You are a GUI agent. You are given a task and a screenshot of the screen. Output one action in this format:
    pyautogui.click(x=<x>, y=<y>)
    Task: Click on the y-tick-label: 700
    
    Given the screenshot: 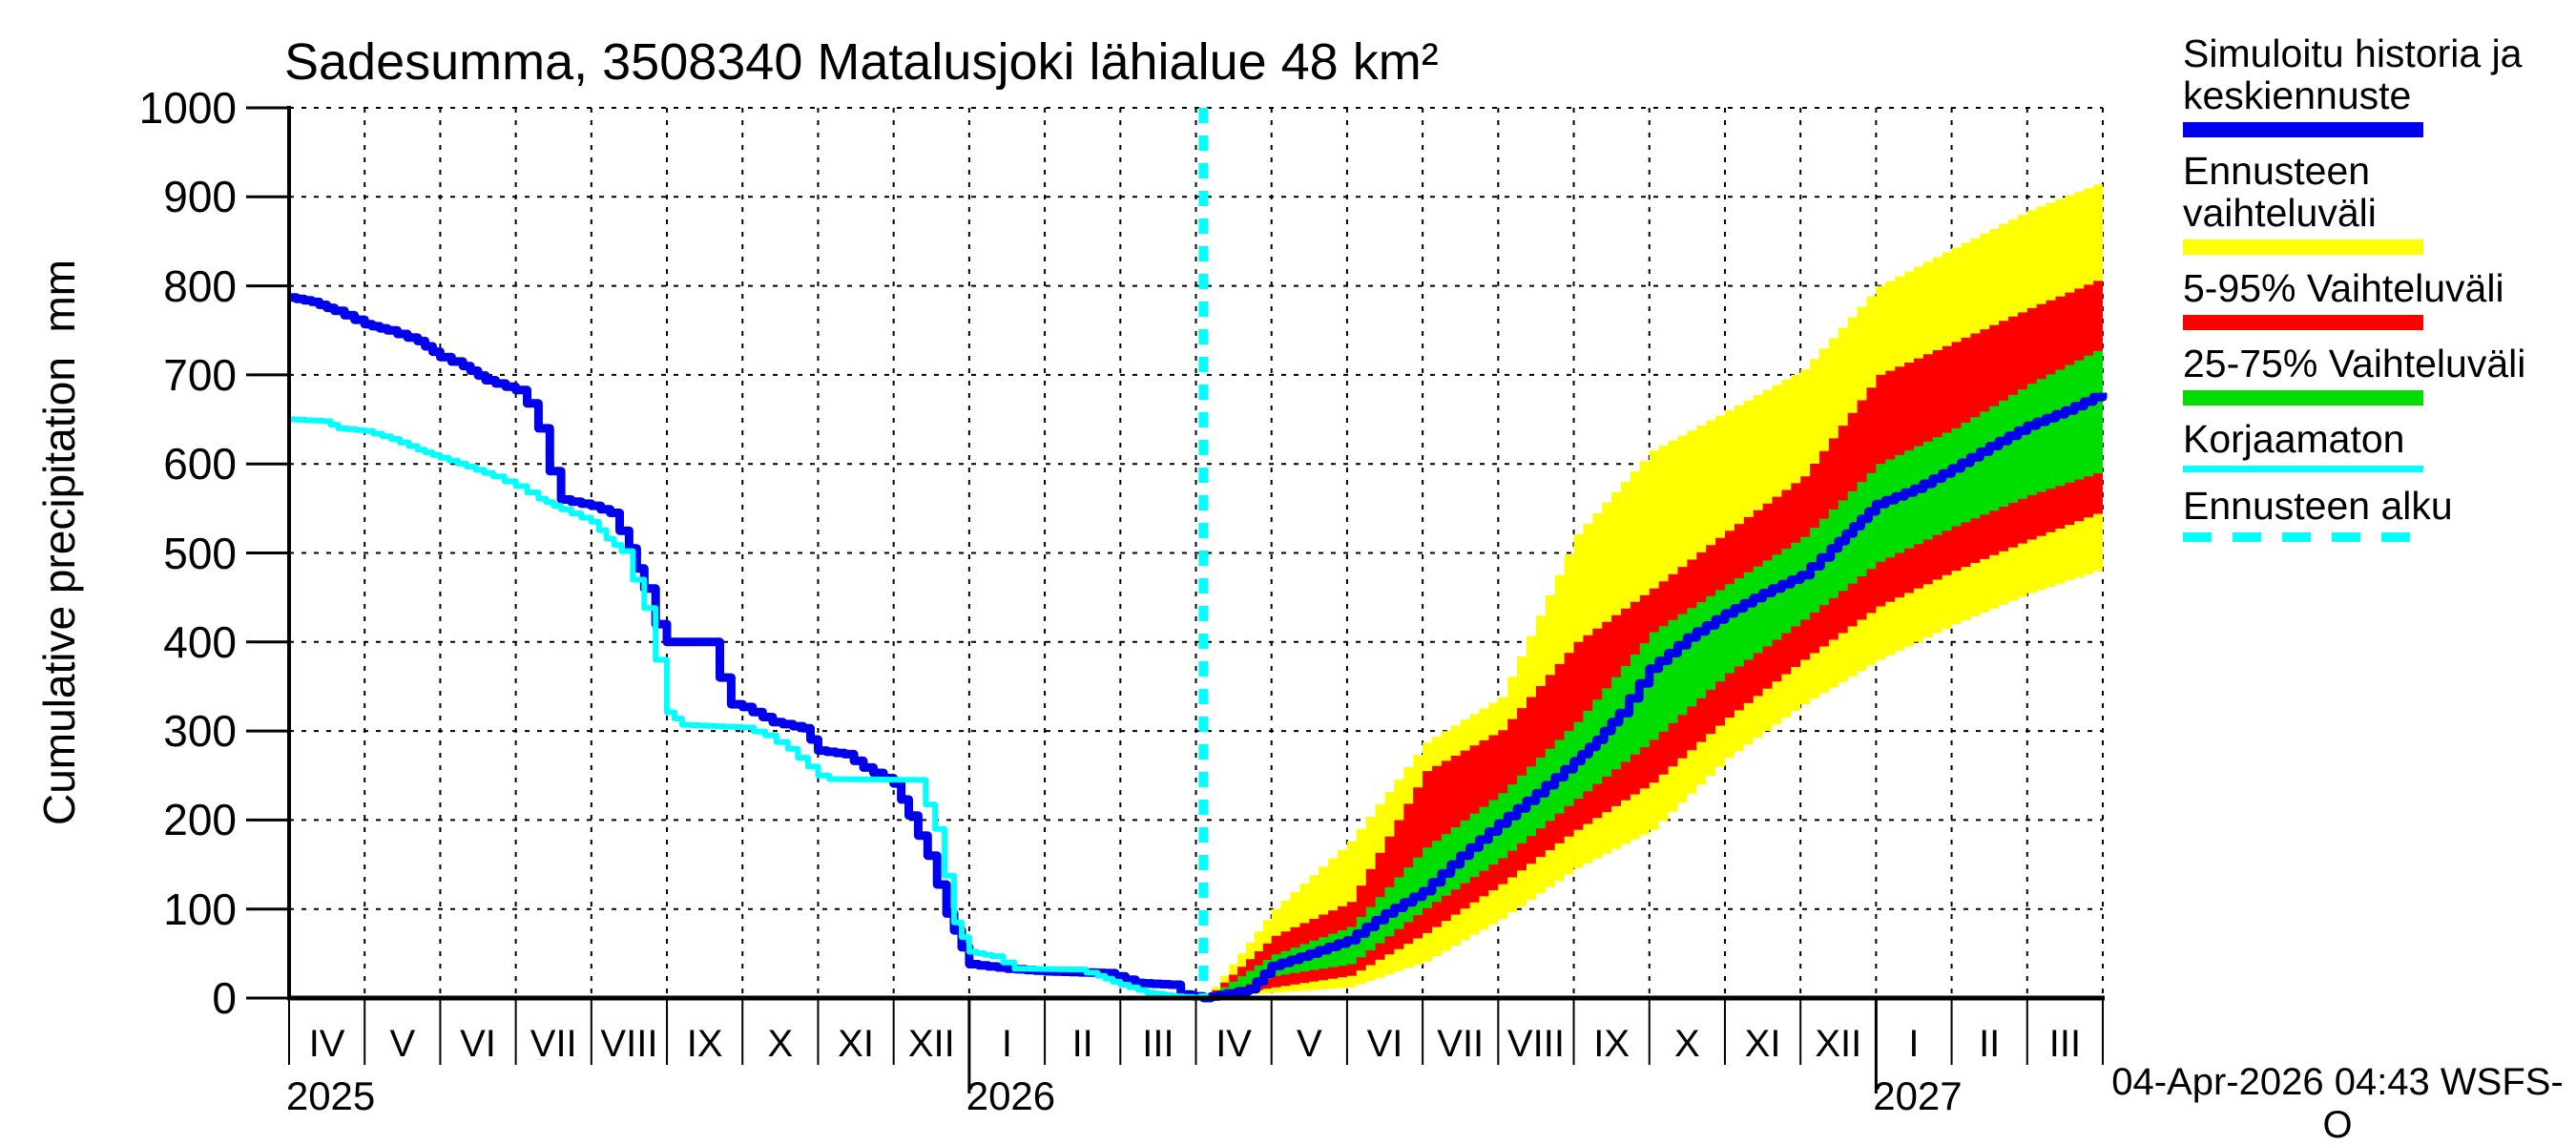 What is the action you would take?
    pyautogui.click(x=200, y=375)
    